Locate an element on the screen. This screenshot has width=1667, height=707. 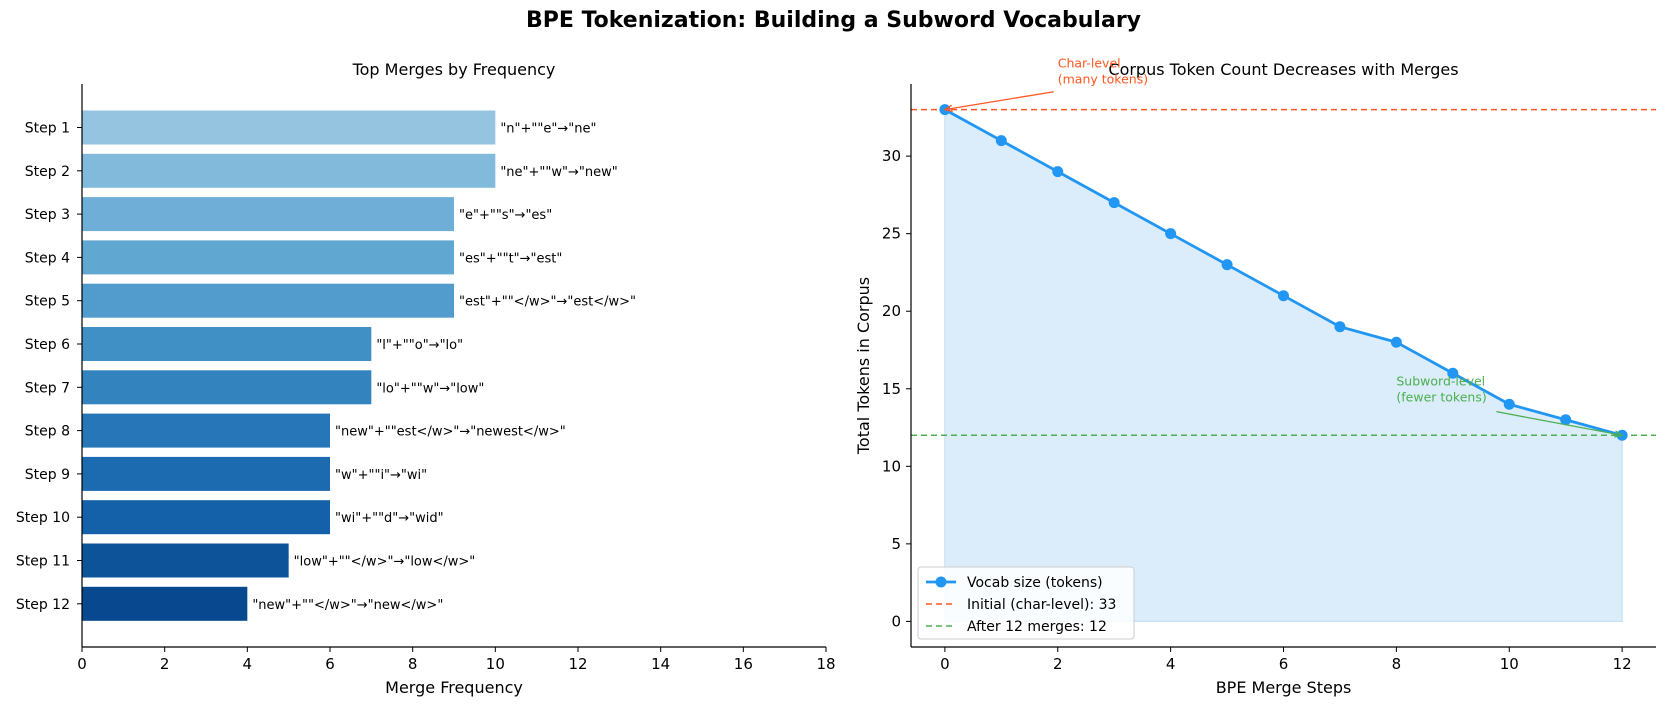
y-tick-label: Step 6 is located at coordinates (47, 345).